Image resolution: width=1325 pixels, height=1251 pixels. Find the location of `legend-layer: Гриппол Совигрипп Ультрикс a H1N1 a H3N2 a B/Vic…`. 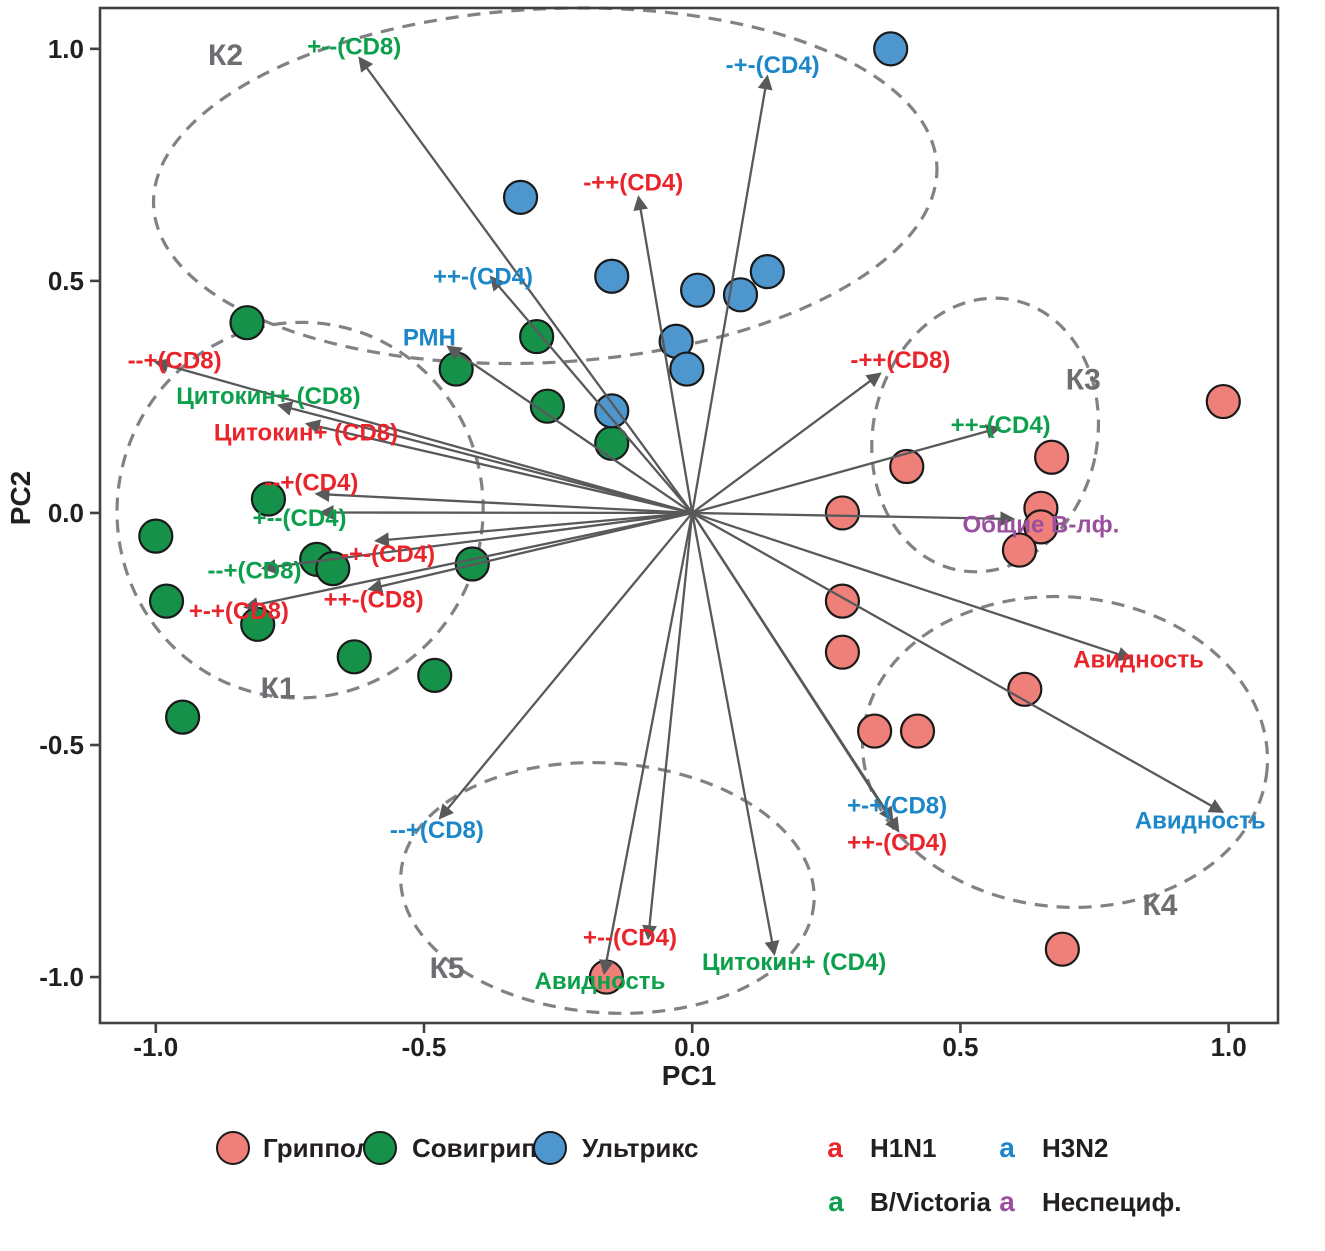

legend-layer: Гриппол Совигрипп Ультрикс a H1N1 a H3N2 a B/Vic… is located at coordinates (699, 1174).